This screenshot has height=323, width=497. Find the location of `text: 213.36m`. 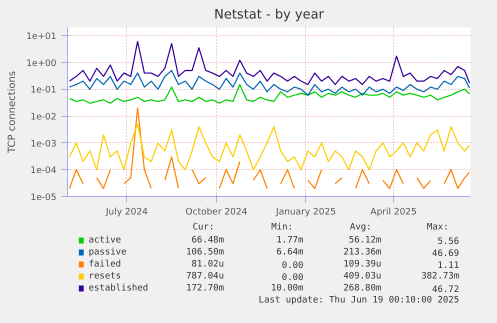

text: 213.36m is located at coordinates (362, 253).